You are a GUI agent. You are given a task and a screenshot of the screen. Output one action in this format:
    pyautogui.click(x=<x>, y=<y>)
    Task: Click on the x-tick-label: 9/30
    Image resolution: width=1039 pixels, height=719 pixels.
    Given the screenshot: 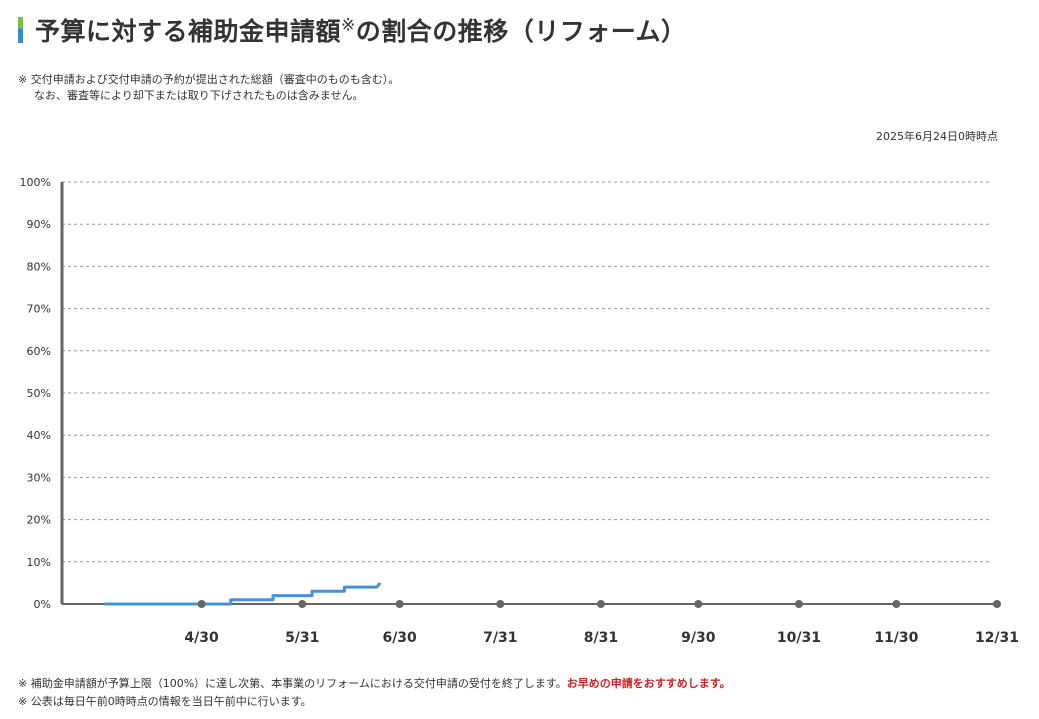 What is the action you would take?
    pyautogui.click(x=698, y=638)
    